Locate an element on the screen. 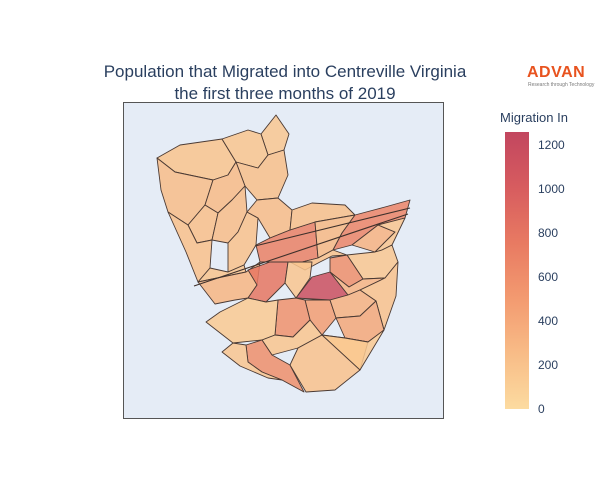 The height and width of the screenshot is (500, 600). advan-logo: ADVAN Research through Technology is located at coordinates (563, 78).